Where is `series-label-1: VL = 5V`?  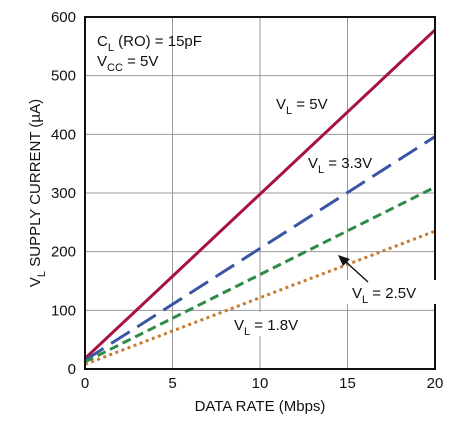 series-label-1: VL = 5V is located at coordinates (302, 106).